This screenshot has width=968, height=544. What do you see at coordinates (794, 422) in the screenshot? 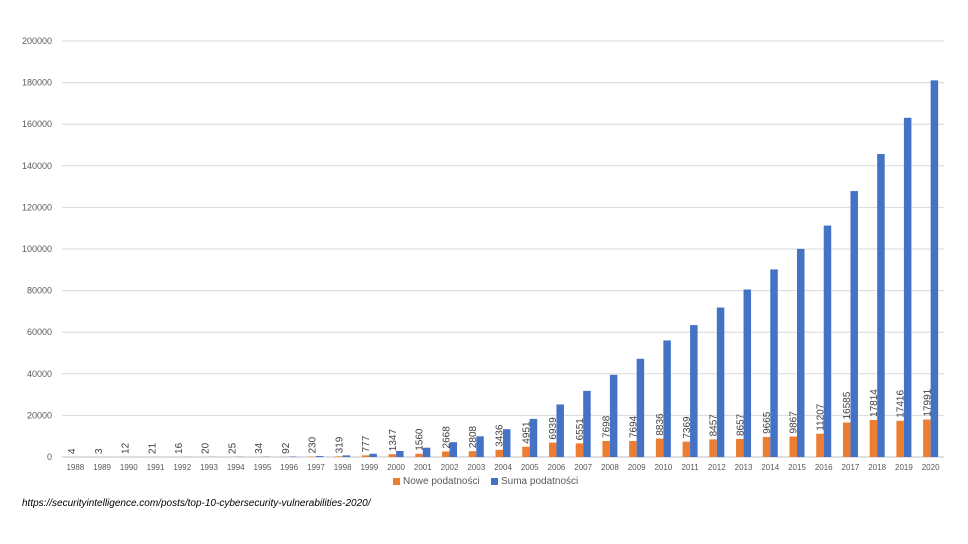
I see `data-label: 9867` at bounding box center [794, 422].